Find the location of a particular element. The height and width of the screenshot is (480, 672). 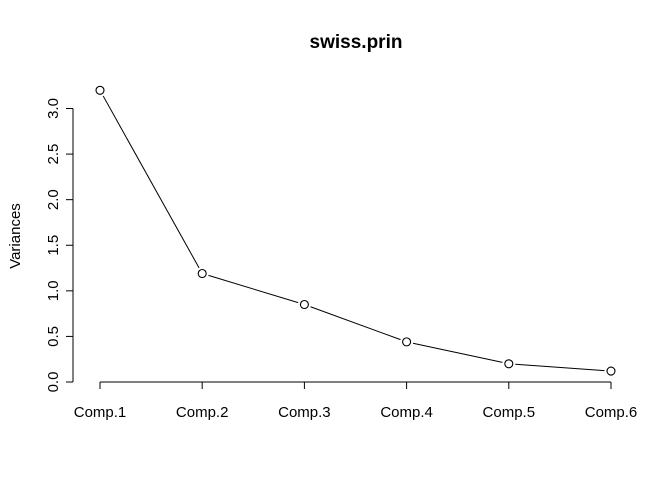

y-tick-label: 0.5 is located at coordinates (53, 336).